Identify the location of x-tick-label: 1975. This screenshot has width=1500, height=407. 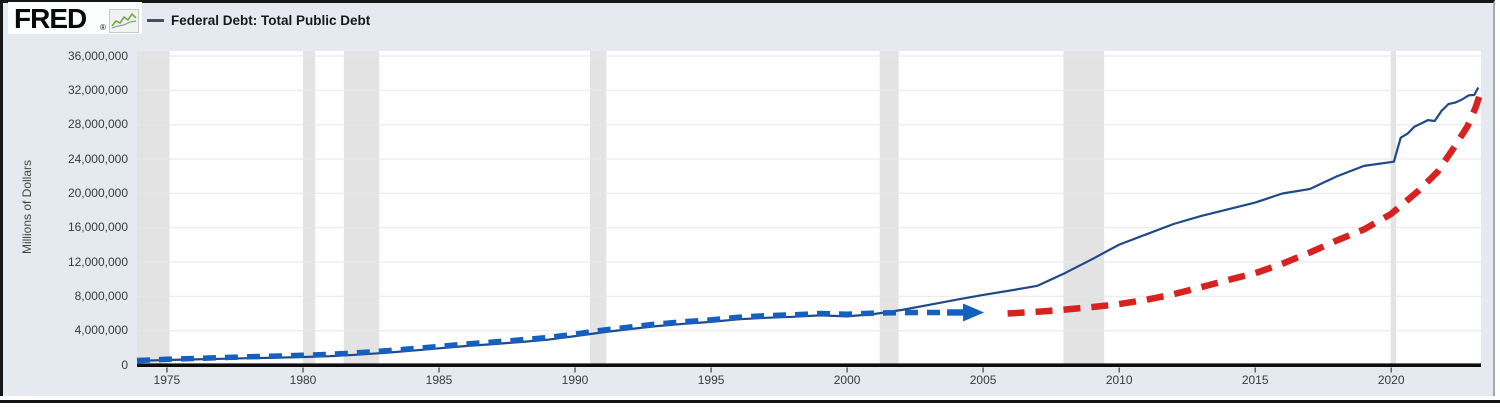
(167, 380).